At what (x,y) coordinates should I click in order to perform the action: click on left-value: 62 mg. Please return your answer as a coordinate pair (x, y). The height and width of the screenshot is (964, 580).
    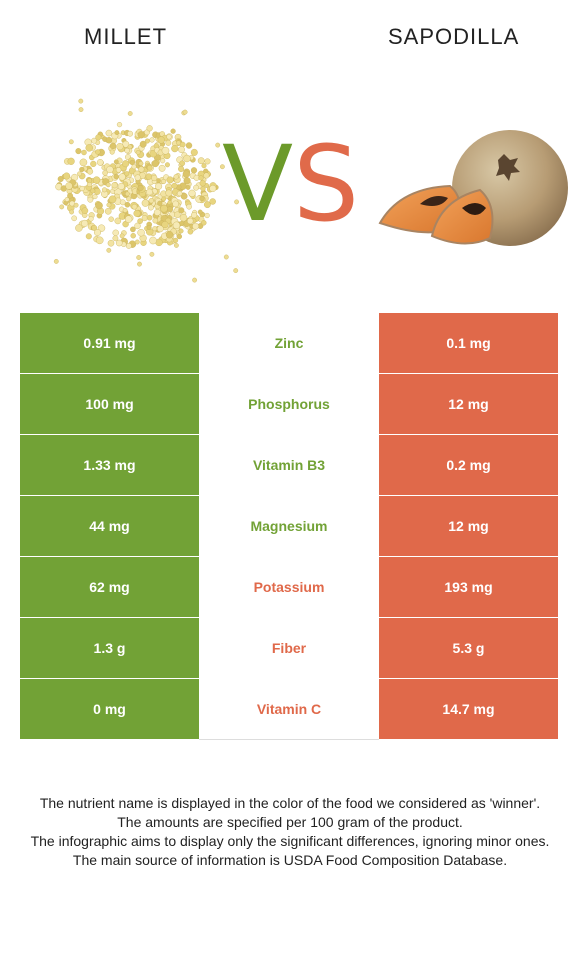
    Looking at the image, I should click on (109, 587).